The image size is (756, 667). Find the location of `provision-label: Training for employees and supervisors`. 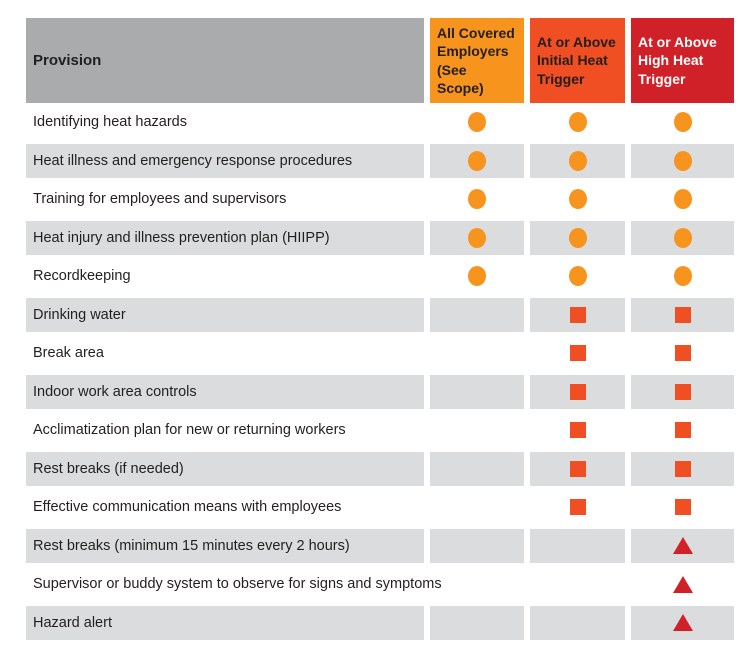

provision-label: Training for employees and supervisors is located at coordinates (160, 199).